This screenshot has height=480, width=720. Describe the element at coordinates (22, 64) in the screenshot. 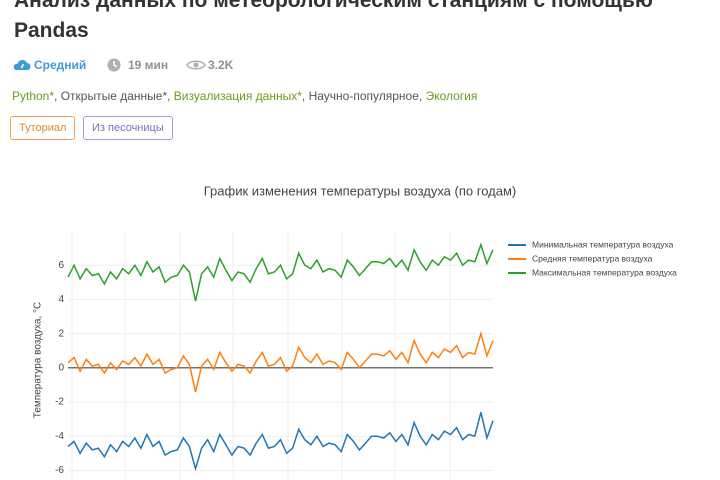

I see `complexity-icon` at that location.